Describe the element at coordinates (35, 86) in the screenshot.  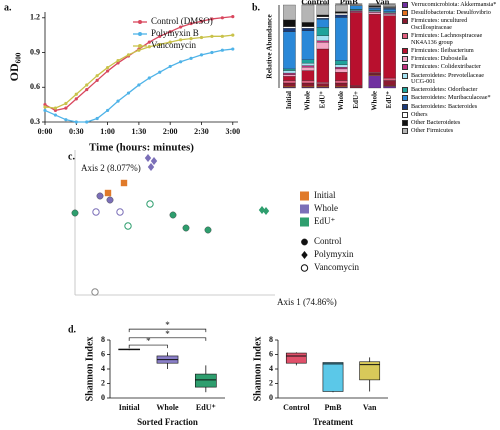
I see `y-tick-label: 0.6` at that location.